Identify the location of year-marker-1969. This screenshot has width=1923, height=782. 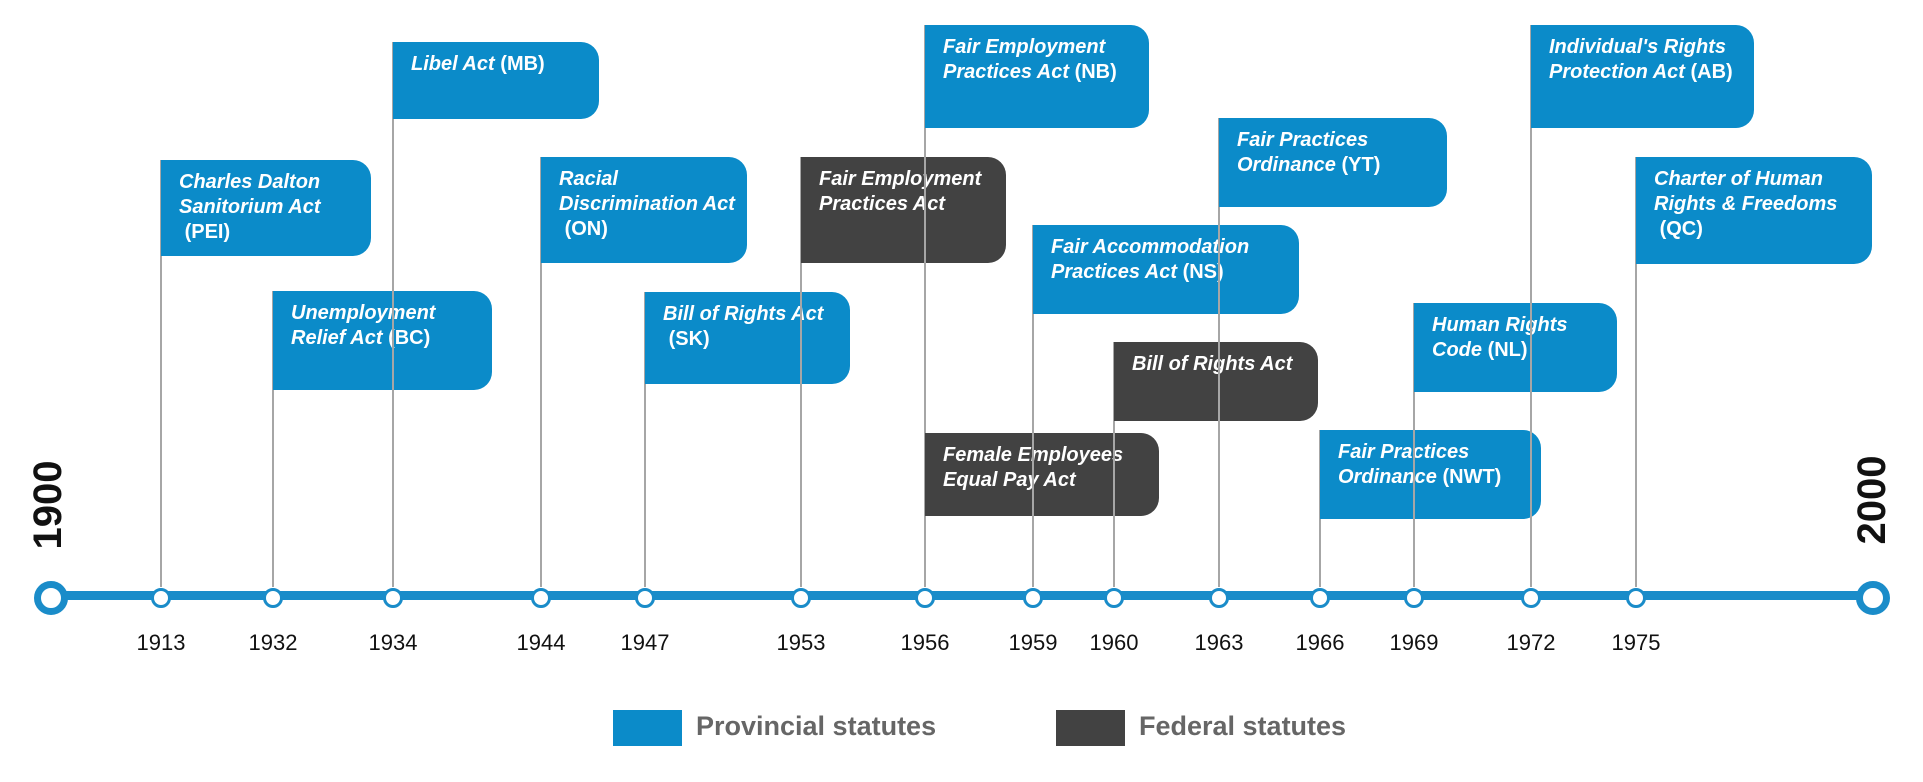
(1414, 598).